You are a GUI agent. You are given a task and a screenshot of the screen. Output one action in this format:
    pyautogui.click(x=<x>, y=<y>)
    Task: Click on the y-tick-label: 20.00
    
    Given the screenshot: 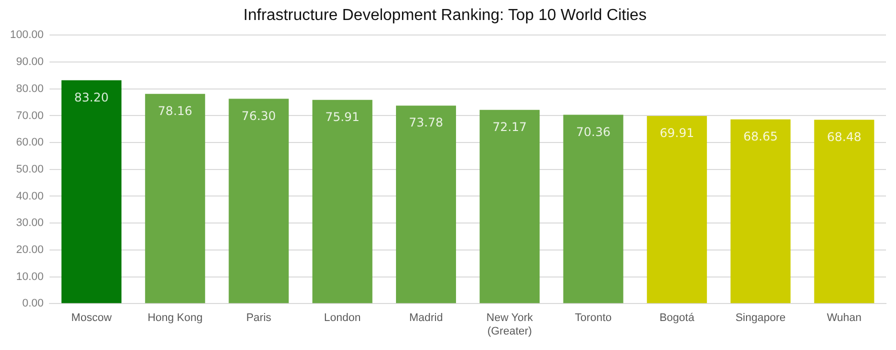 What is the action you would take?
    pyautogui.click(x=30, y=250)
    